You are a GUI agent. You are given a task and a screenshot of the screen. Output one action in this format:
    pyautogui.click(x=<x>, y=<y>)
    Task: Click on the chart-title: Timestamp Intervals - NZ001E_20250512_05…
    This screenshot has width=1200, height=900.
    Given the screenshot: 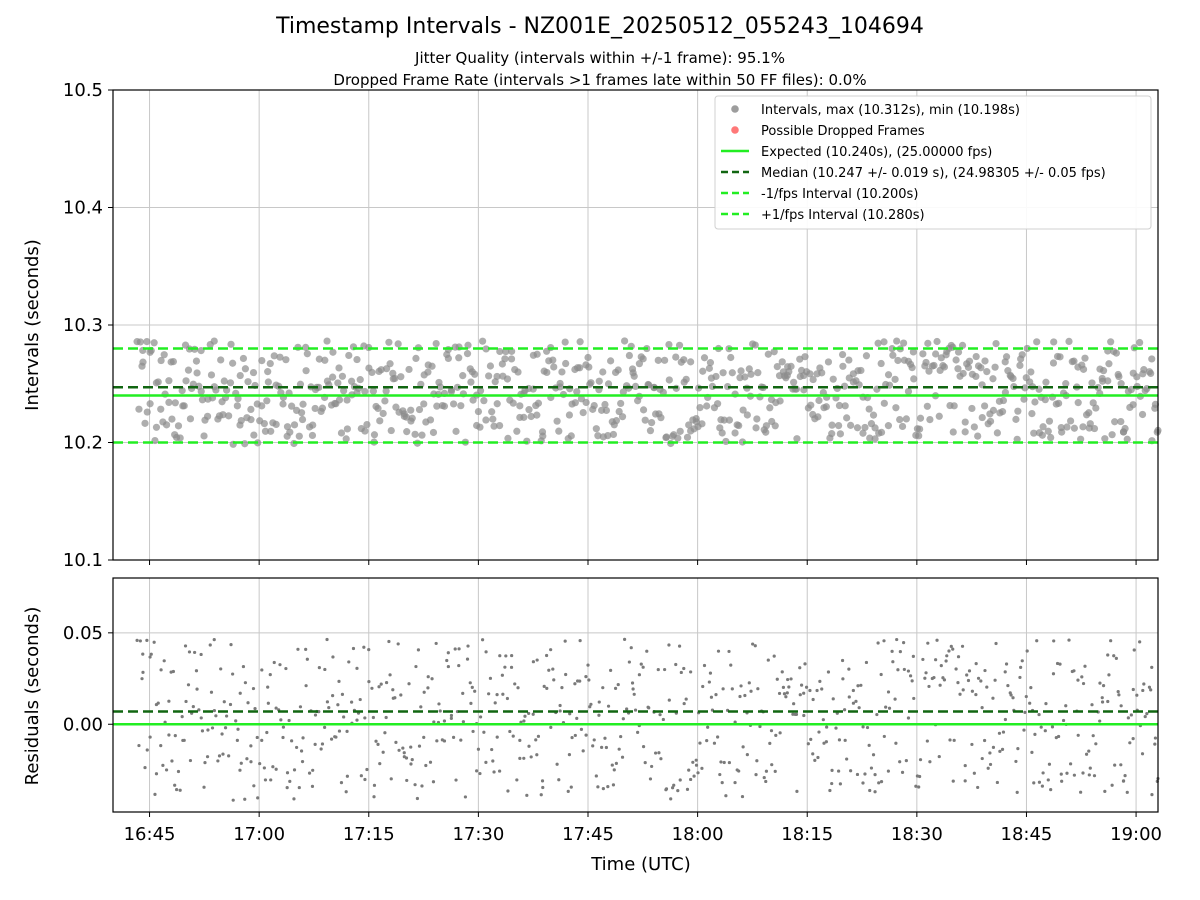 What is the action you would take?
    pyautogui.click(x=600, y=26)
    